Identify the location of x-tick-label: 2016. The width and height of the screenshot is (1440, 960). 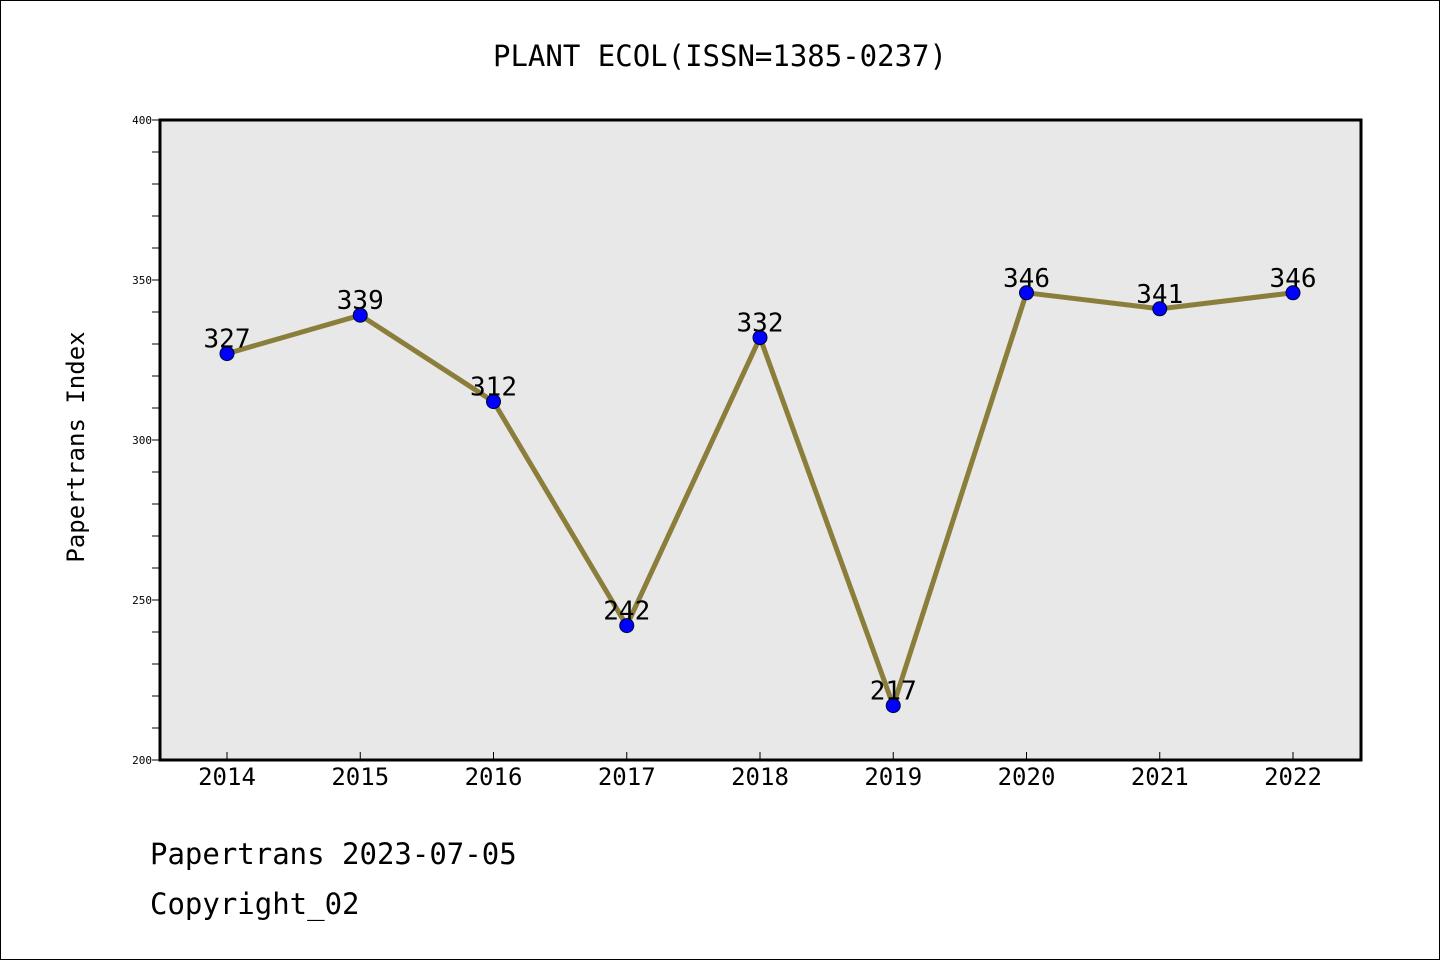
(494, 777).